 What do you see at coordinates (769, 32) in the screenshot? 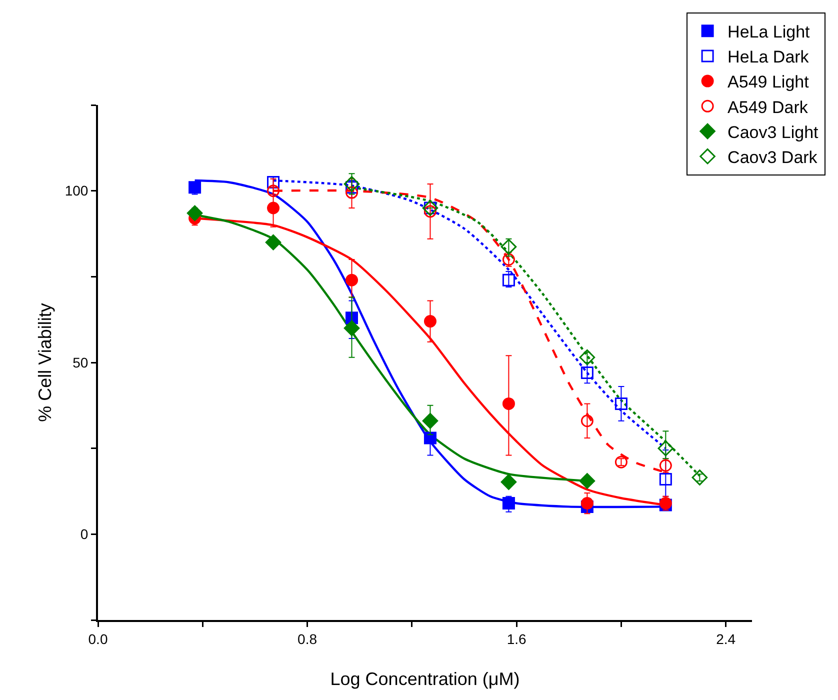
I see `legend-label: HeLa Light` at bounding box center [769, 32].